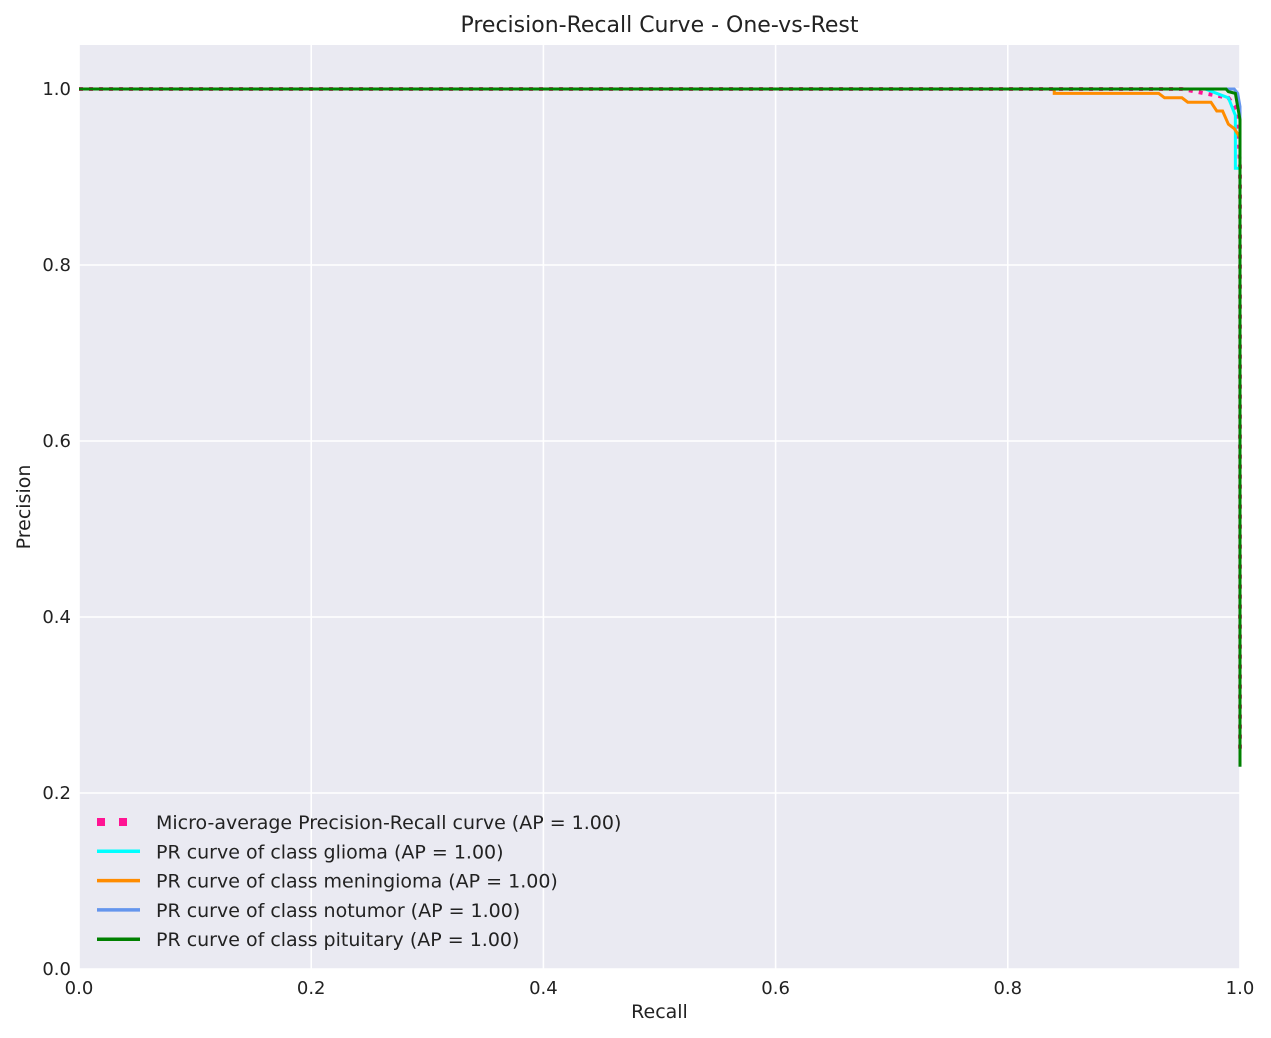  Describe the element at coordinates (543, 988) in the screenshot. I see `x-tick-label: 0.4` at that location.